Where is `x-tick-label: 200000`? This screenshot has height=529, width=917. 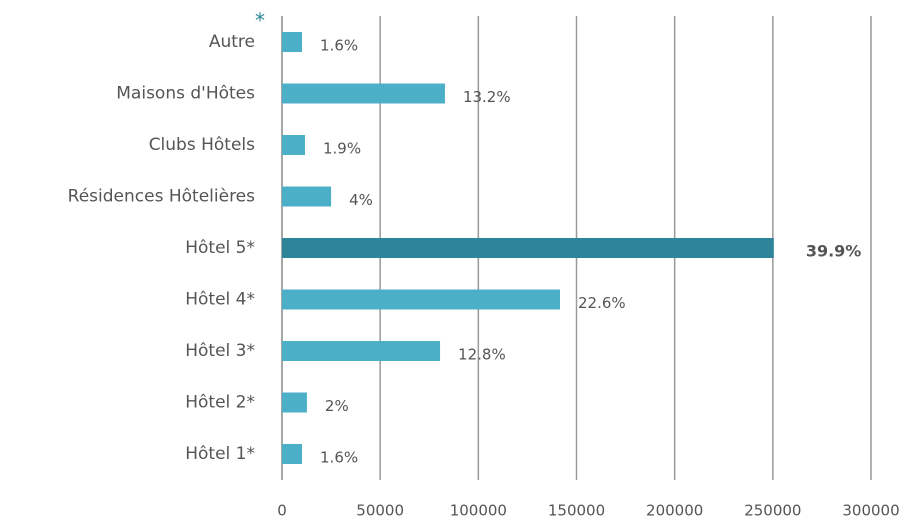 x-tick-label: 200000 is located at coordinates (674, 511).